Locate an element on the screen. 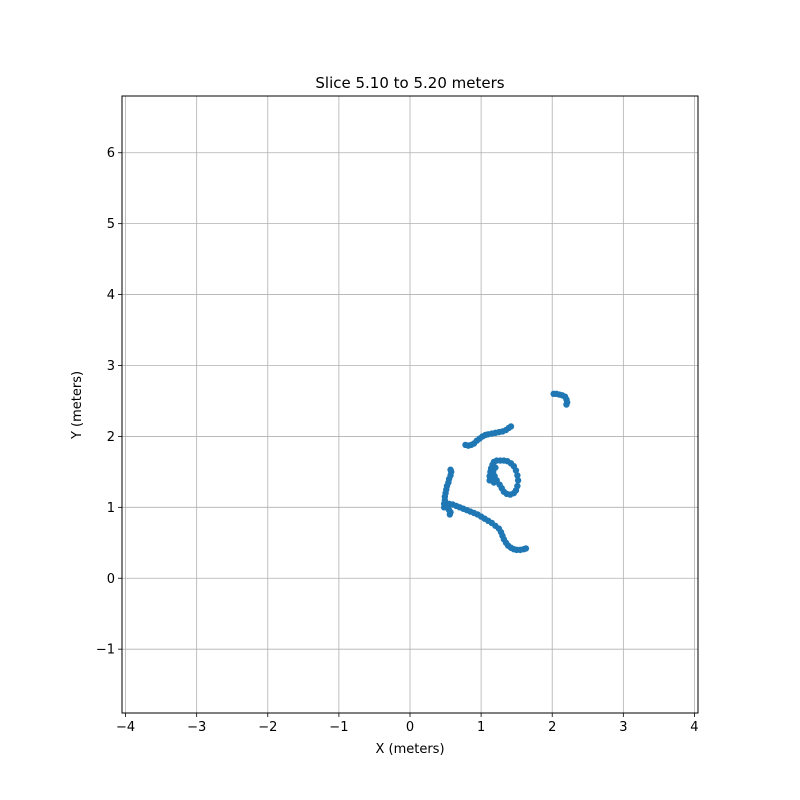 This screenshot has width=800, height=800. y-tick-label: 3 is located at coordinates (111, 366).